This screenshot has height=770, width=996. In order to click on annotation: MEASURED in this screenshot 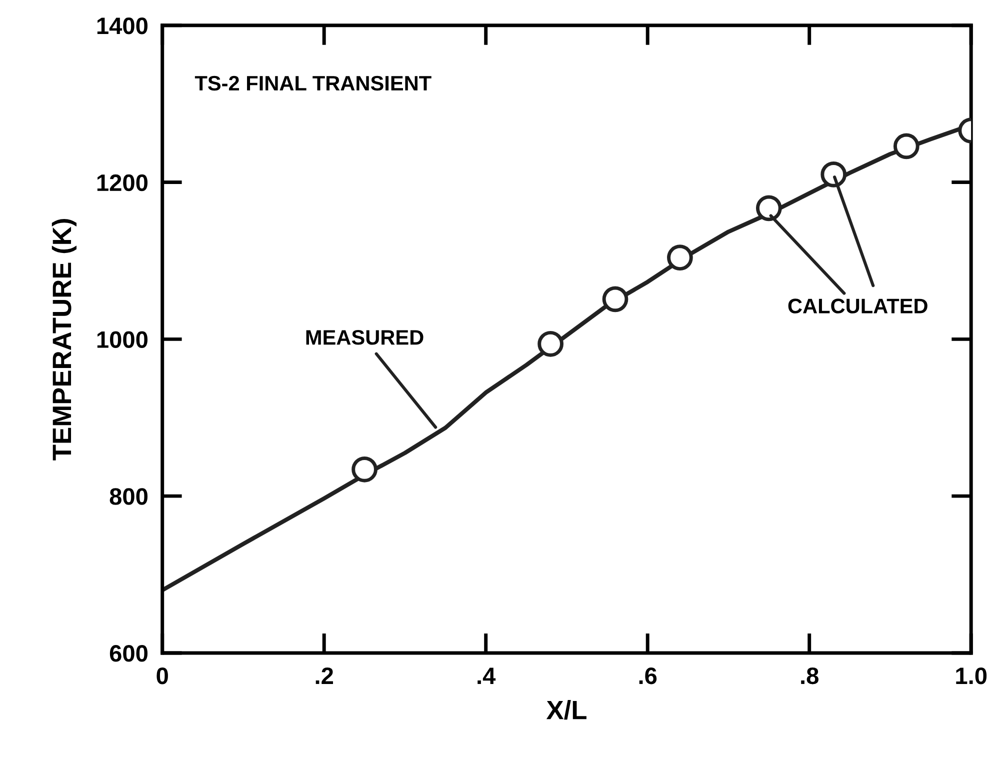, I will do `click(365, 337)`.